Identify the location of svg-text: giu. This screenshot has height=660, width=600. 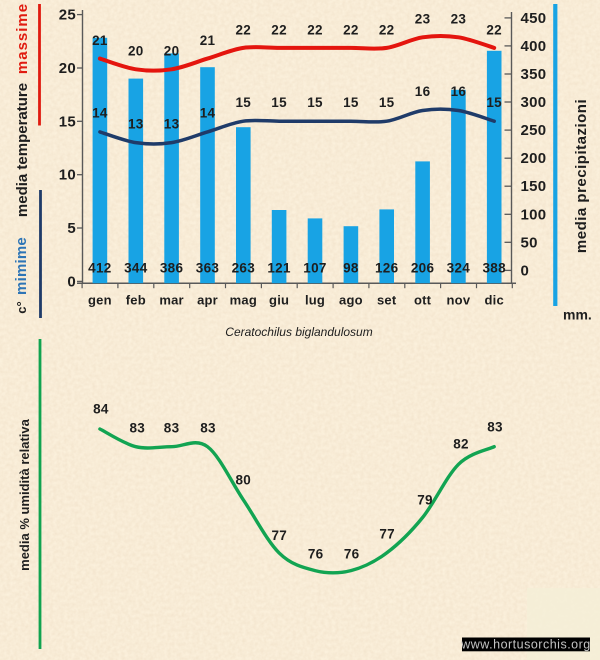
(279, 300).